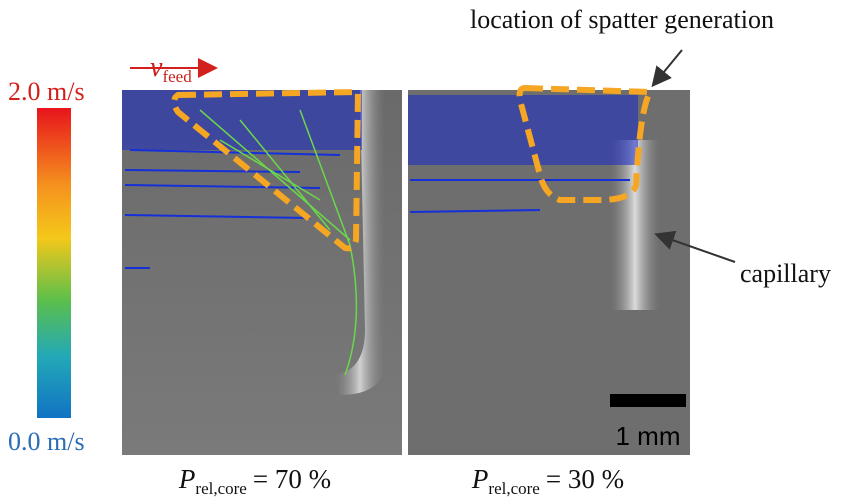 Image resolution: width=867 pixels, height=500 pixels. What do you see at coordinates (54, 263) in the screenshot?
I see `colorbar` at bounding box center [54, 263].